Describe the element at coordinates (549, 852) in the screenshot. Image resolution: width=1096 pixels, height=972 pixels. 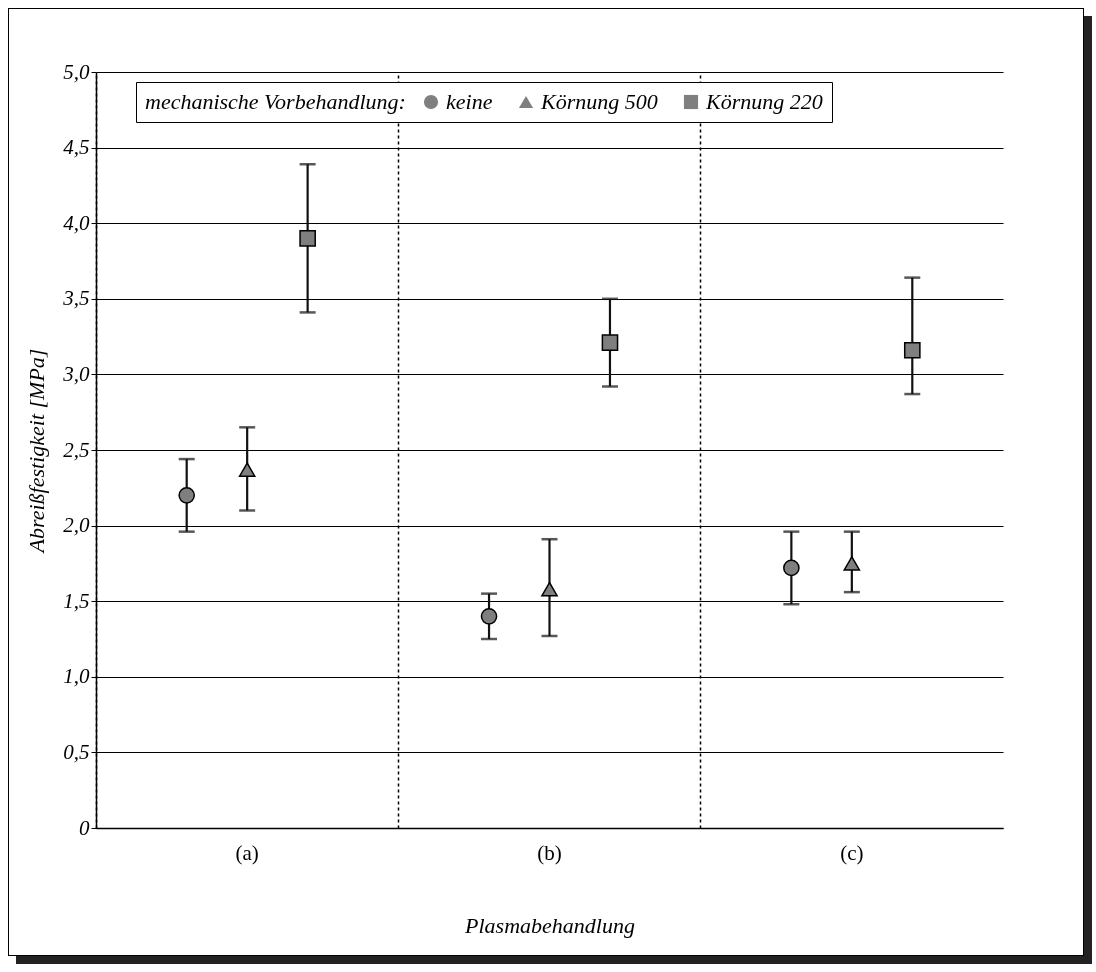
I see `x-tick-label: (b)` at that location.